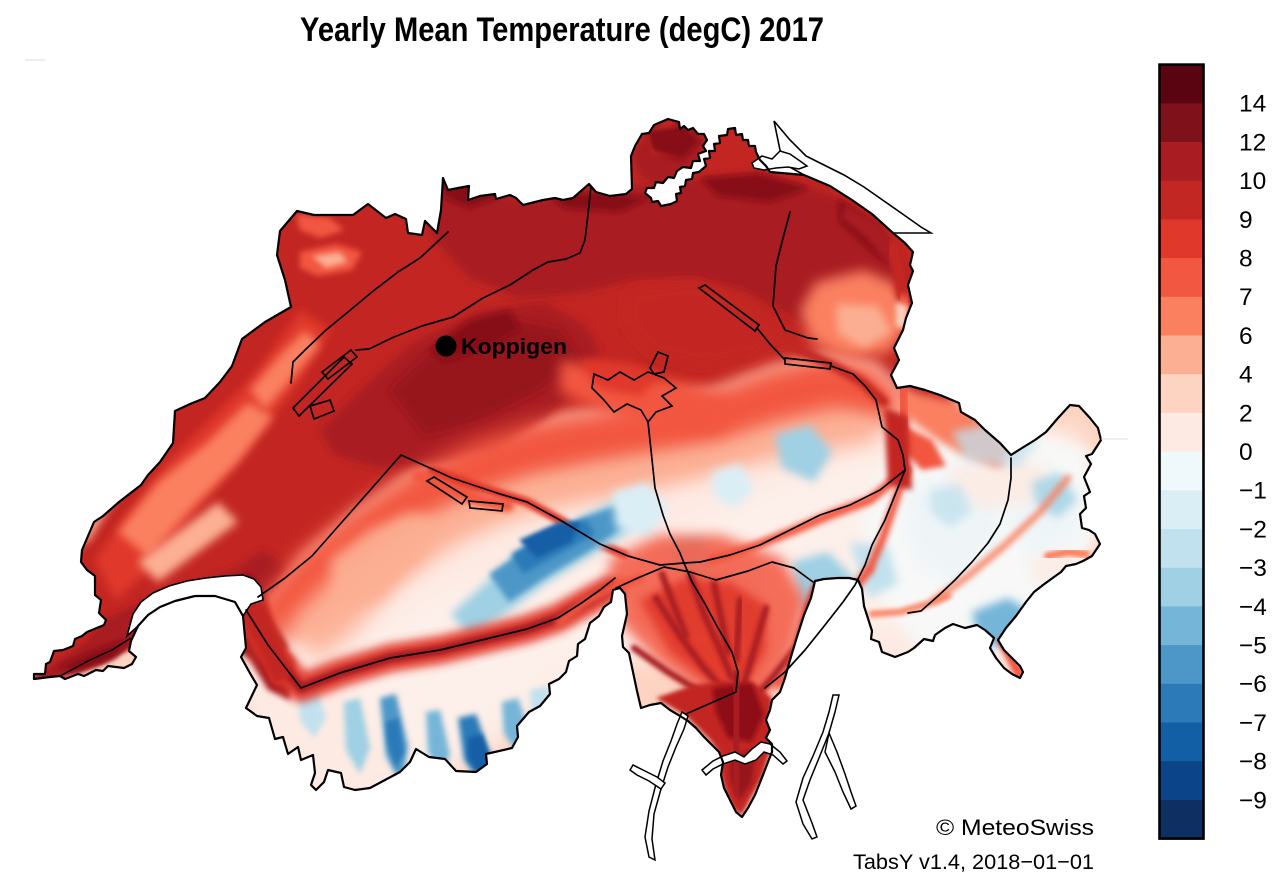 This screenshot has width=1280, height=892. I want to click on svg-text: −9, so click(1253, 800).